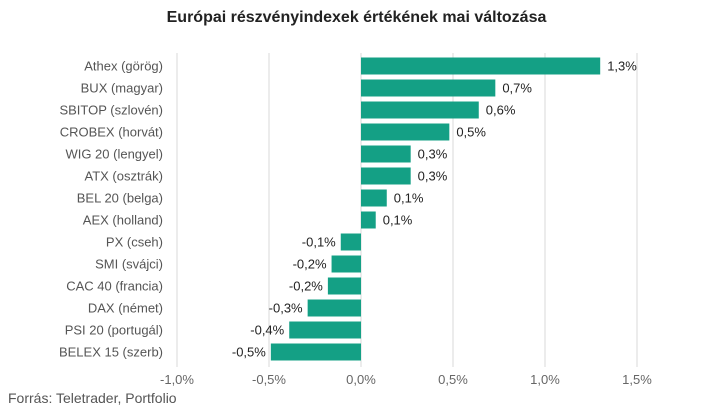 This screenshot has height=417, width=713. What do you see at coordinates (122, 88) in the screenshot?
I see `category-label: BUX (magyar)` at bounding box center [122, 88].